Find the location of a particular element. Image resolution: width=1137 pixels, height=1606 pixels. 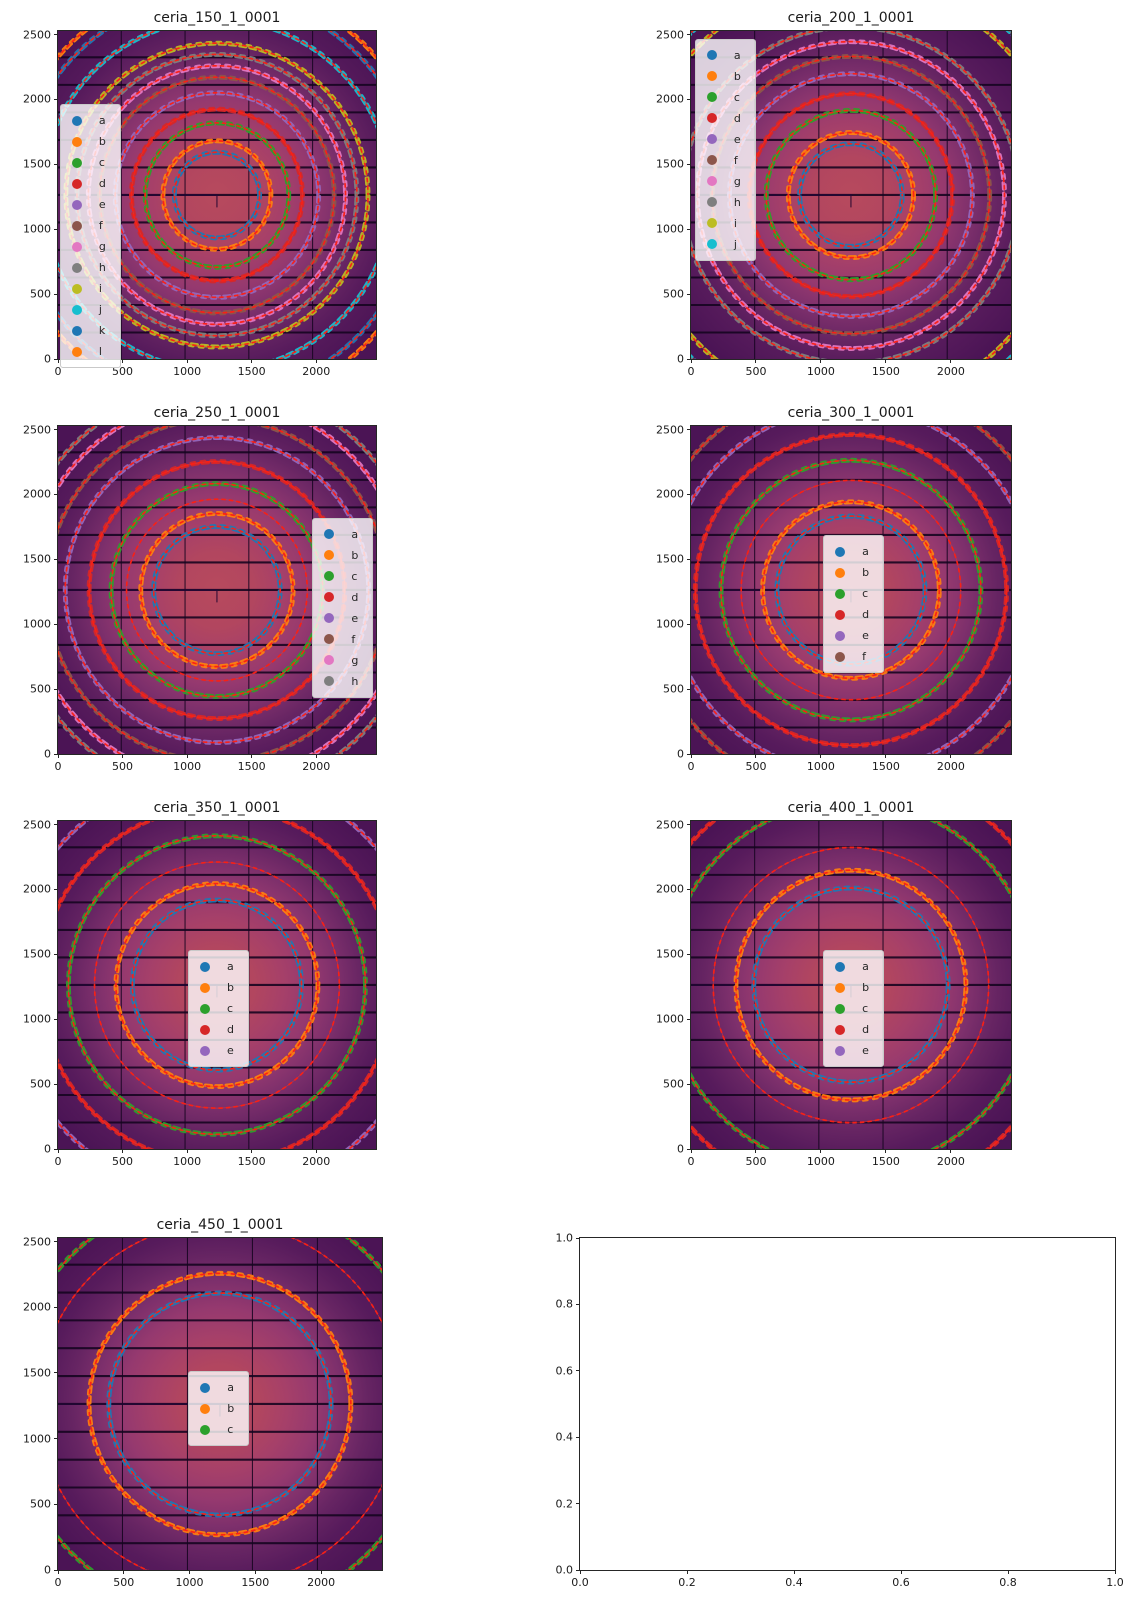

legend-item-label: c is located at coordinates (230, 1430).